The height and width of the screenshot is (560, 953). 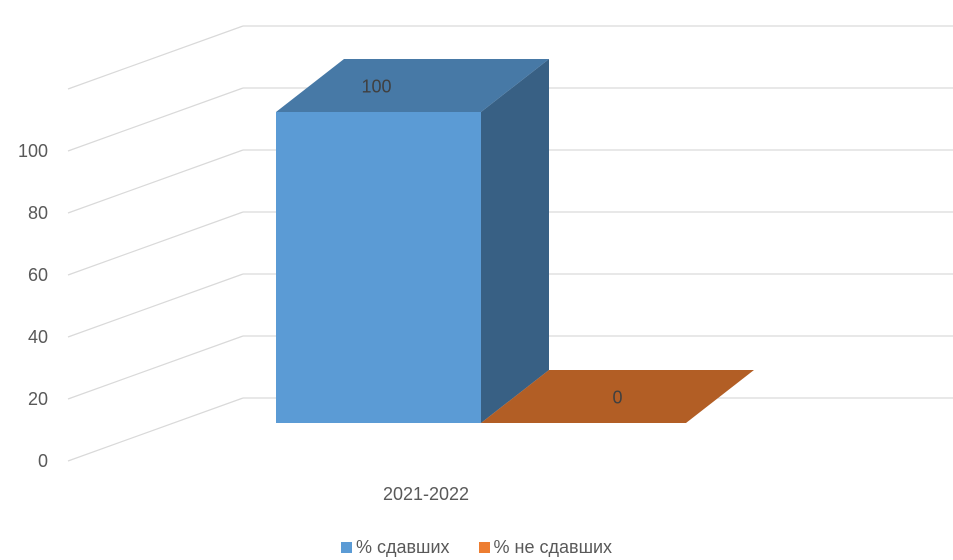 I want to click on bar-side, so click(x=515, y=241).